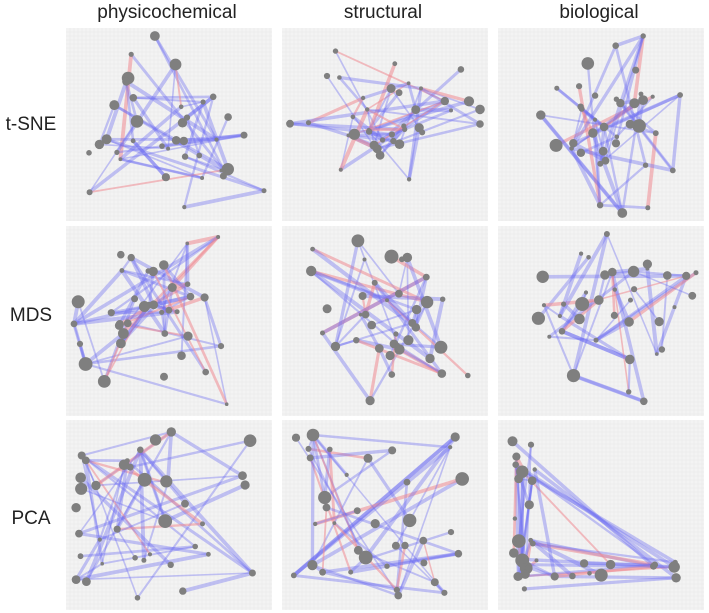 Image resolution: width=709 pixels, height=613 pixels. What do you see at coordinates (169, 321) in the screenshot?
I see `panel-mds-physicochemical` at bounding box center [169, 321].